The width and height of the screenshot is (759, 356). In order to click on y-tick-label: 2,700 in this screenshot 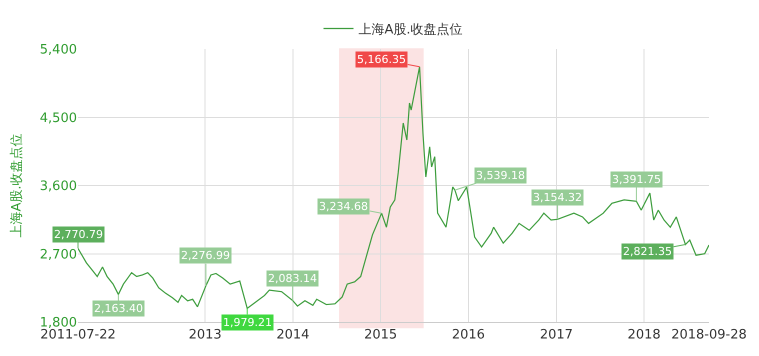, I will do `click(58, 254)`.